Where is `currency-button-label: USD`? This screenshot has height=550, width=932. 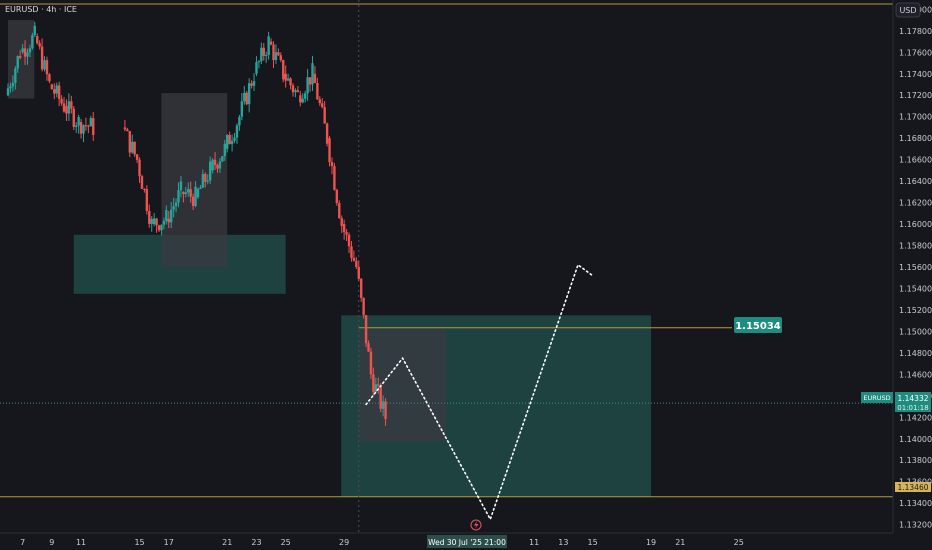 currency-button-label: USD is located at coordinates (907, 10).